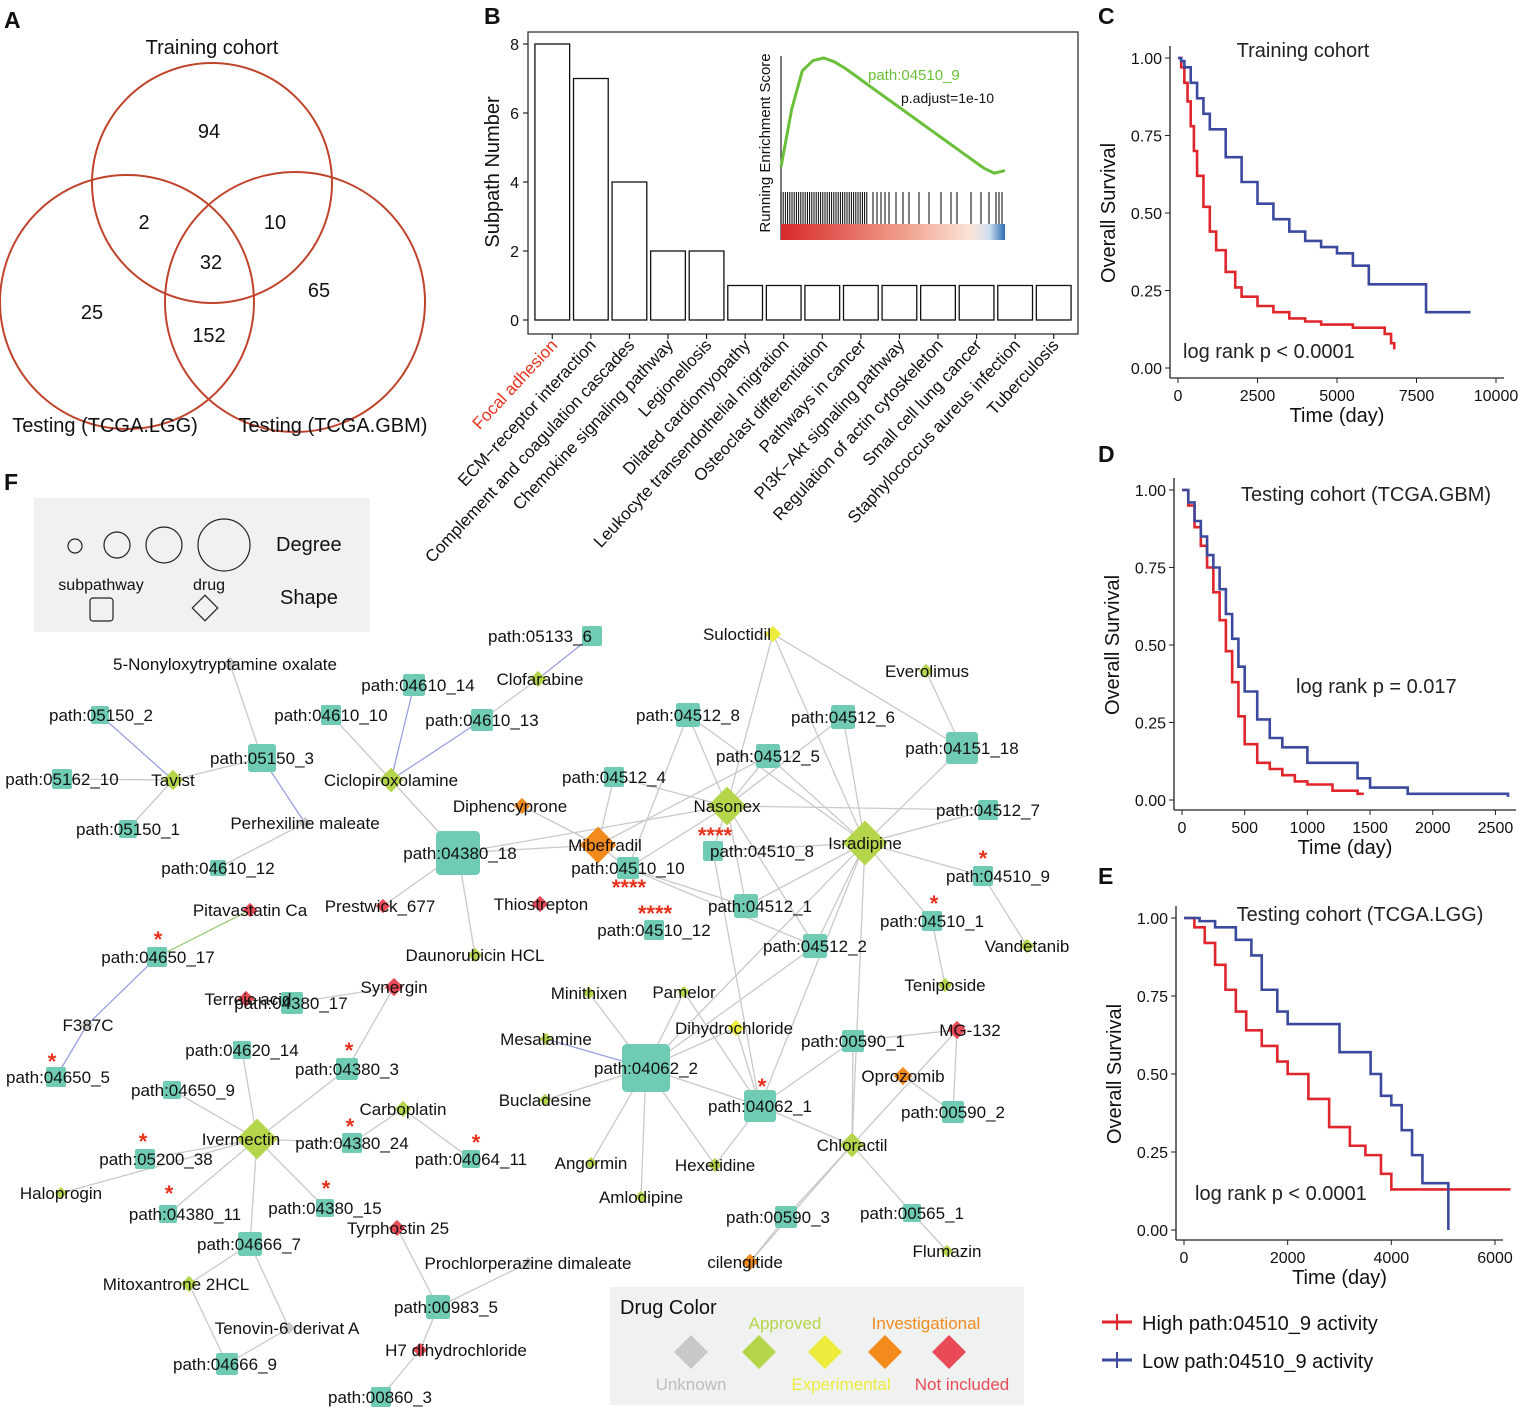  Describe the element at coordinates (92, 313) in the screenshot. I see `venn-count-lgg-only: 25` at that location.